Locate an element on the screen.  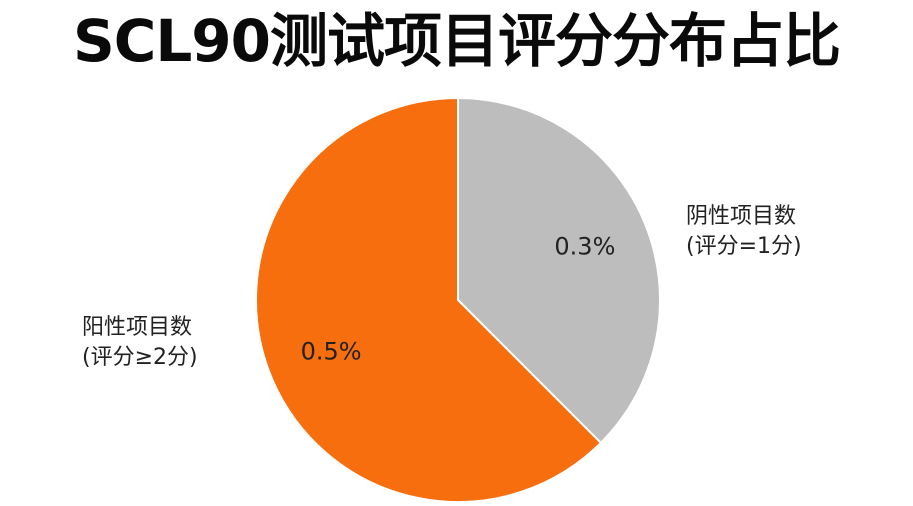
legend-positive-line1: 阳性项目数 is located at coordinates (137, 327).